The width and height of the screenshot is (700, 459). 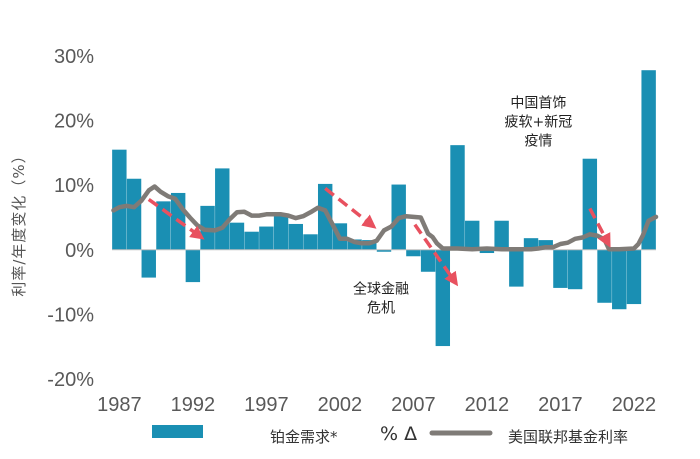 I want to click on y-tick-label: -20%, so click(x=70, y=380).